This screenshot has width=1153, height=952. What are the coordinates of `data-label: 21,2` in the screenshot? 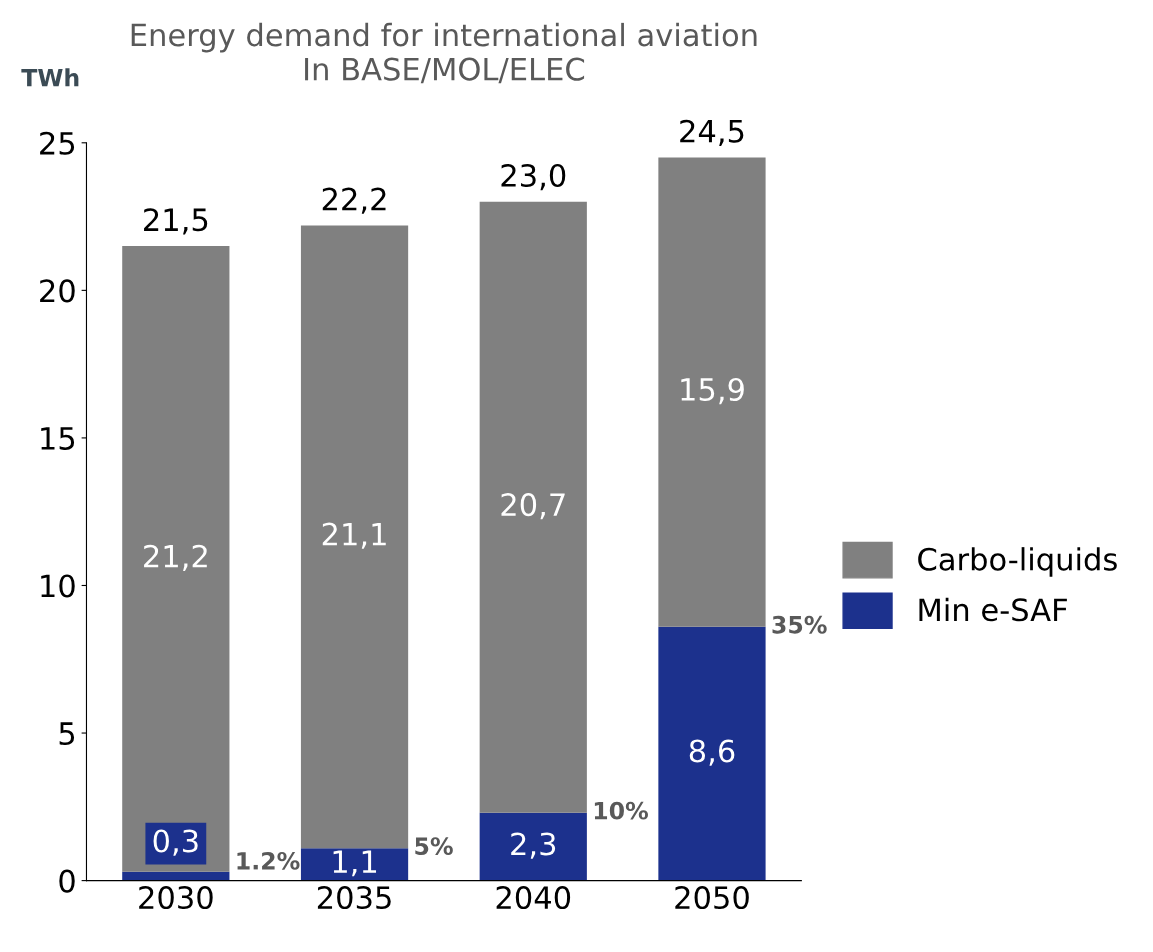 It's located at (175, 557).